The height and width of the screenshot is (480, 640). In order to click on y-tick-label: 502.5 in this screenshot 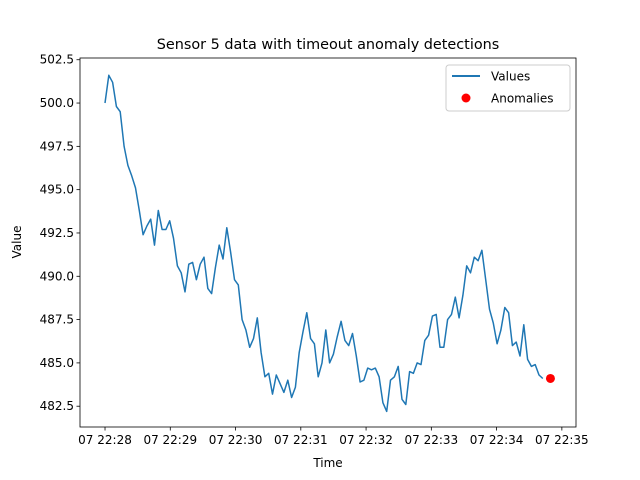, I will do `click(57, 60)`.